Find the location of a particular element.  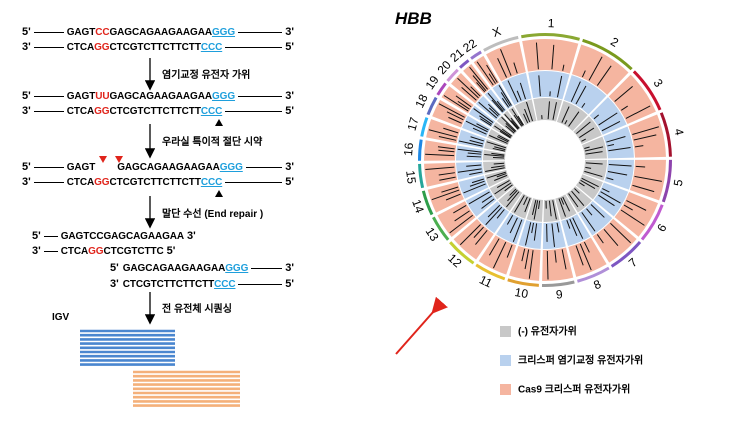

chromosome-label: 15 is located at coordinates (411, 177).